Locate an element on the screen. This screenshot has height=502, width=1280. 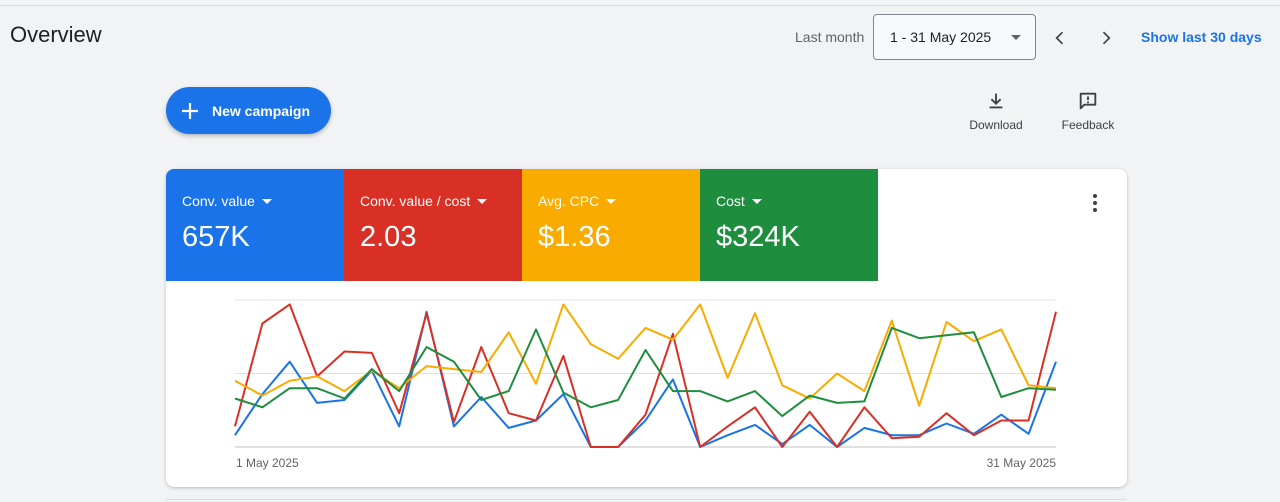
metric-cost: Cost $324K is located at coordinates (789, 225).